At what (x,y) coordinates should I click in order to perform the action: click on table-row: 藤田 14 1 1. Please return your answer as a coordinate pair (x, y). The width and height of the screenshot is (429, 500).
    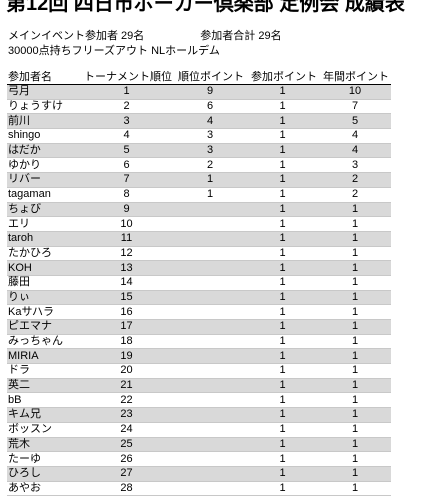
    Looking at the image, I should click on (199, 283).